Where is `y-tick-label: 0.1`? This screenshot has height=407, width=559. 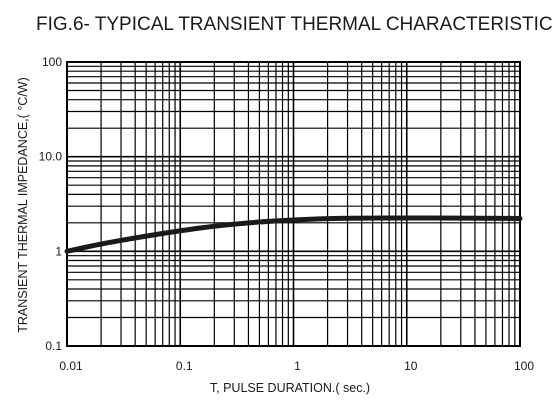
y-tick-label: 0.1 is located at coordinates (53, 346).